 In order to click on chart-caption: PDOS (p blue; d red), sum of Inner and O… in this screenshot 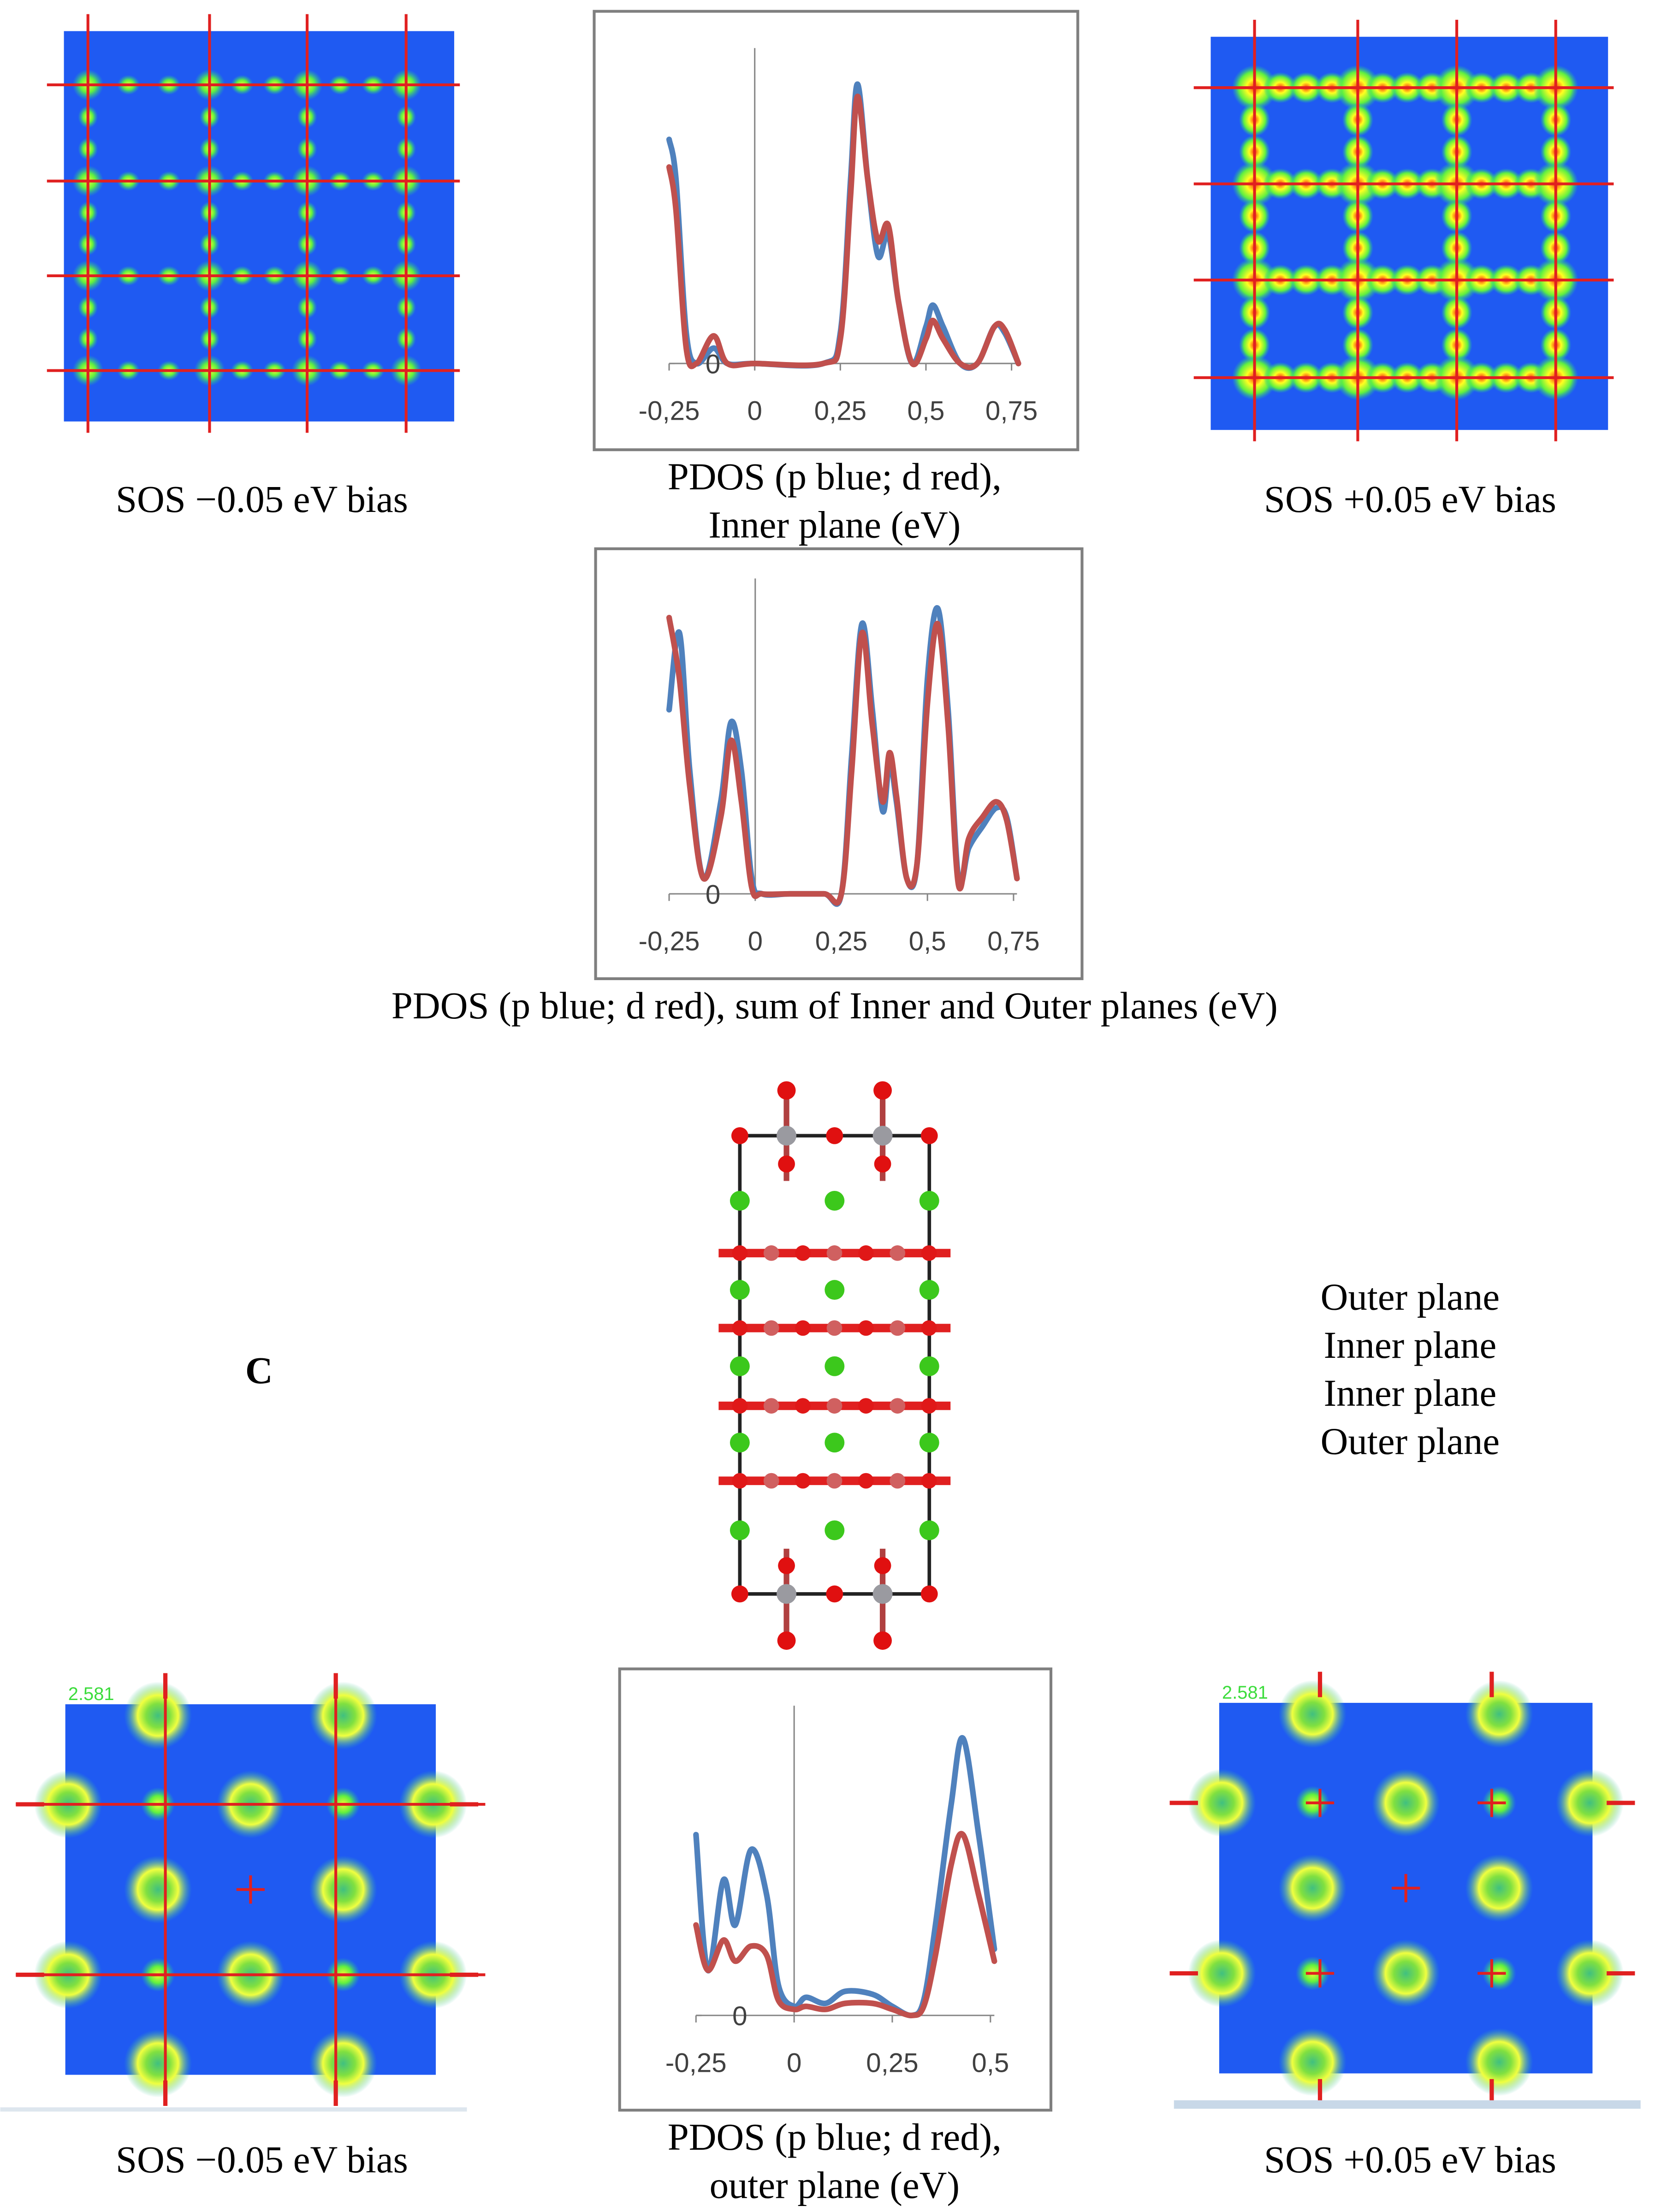, I will do `click(835, 1006)`.